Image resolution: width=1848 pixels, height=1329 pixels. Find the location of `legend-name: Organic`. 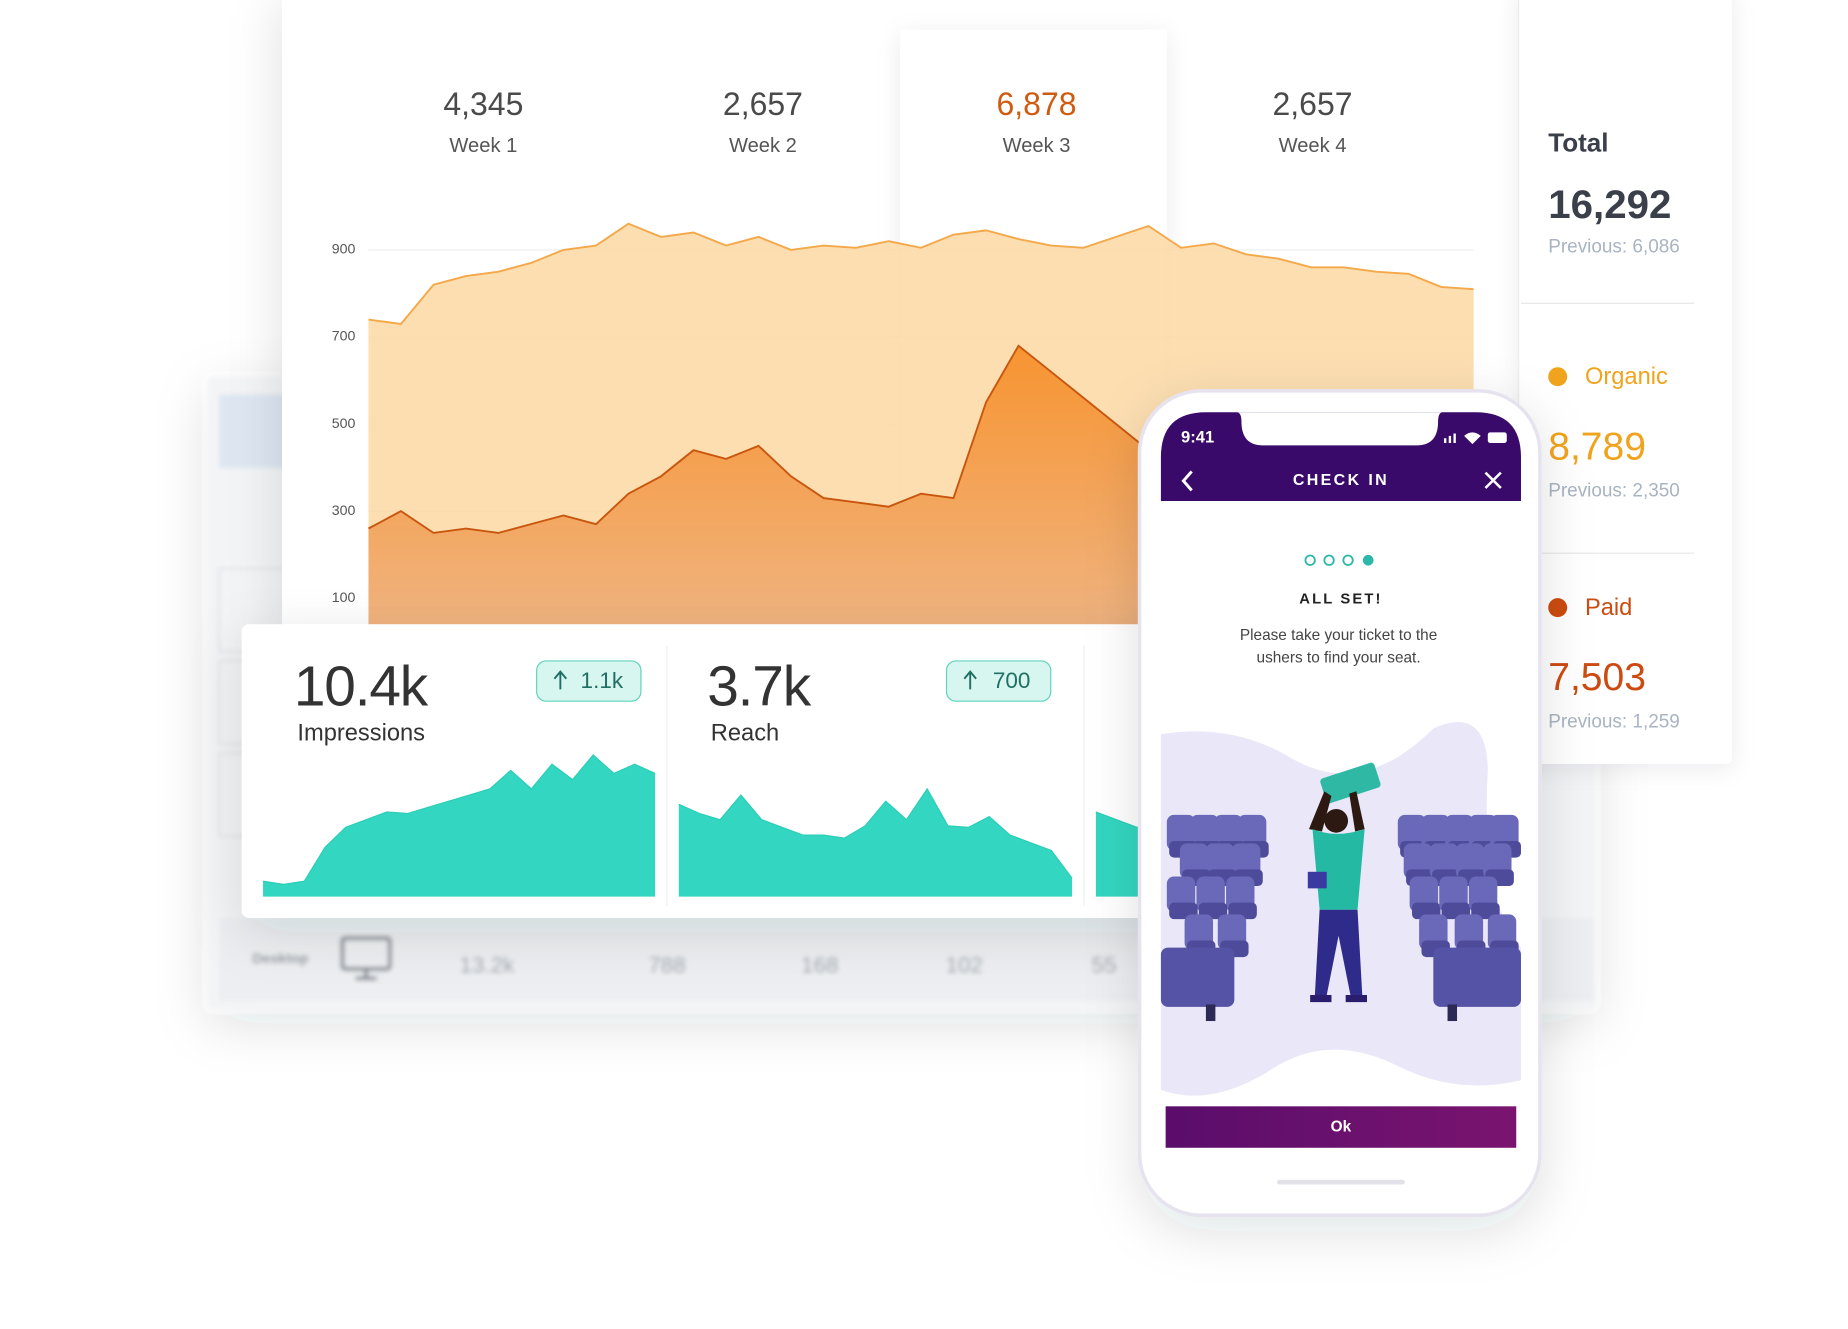

legend-name: Organic is located at coordinates (1626, 377).